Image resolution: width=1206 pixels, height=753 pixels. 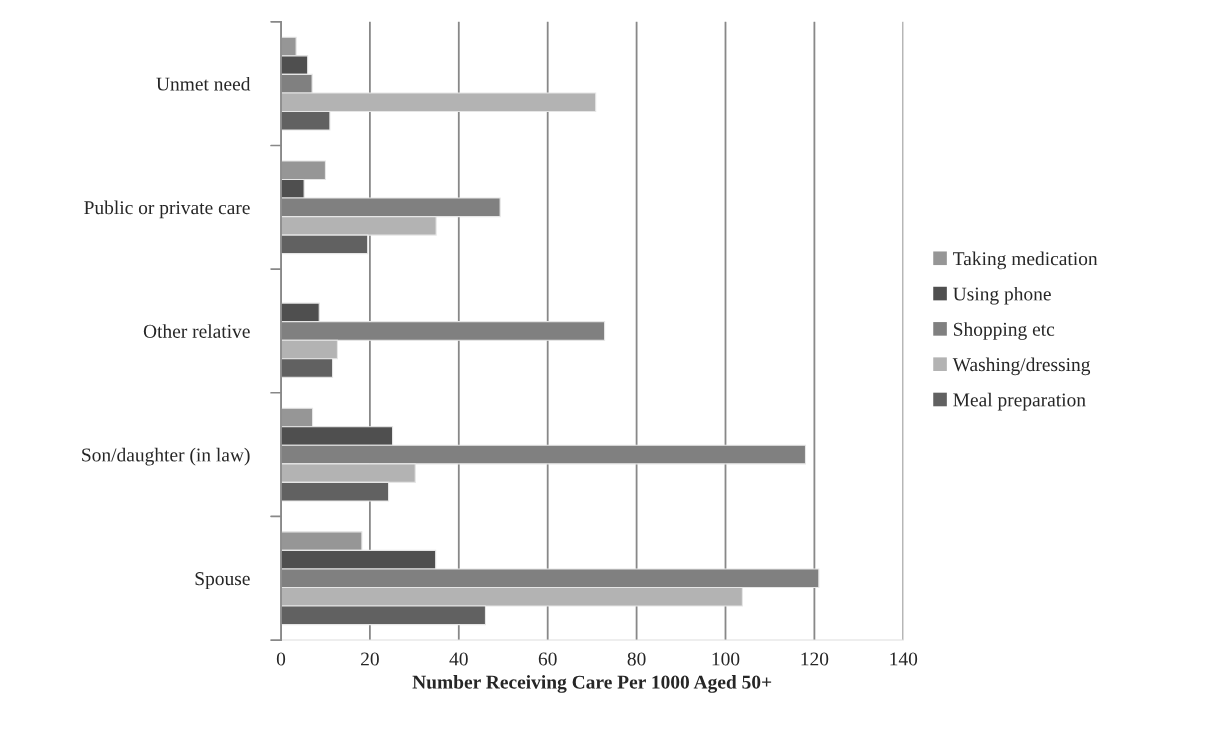 What do you see at coordinates (1021, 366) in the screenshot?
I see `legend-label: Washing/dressing` at bounding box center [1021, 366].